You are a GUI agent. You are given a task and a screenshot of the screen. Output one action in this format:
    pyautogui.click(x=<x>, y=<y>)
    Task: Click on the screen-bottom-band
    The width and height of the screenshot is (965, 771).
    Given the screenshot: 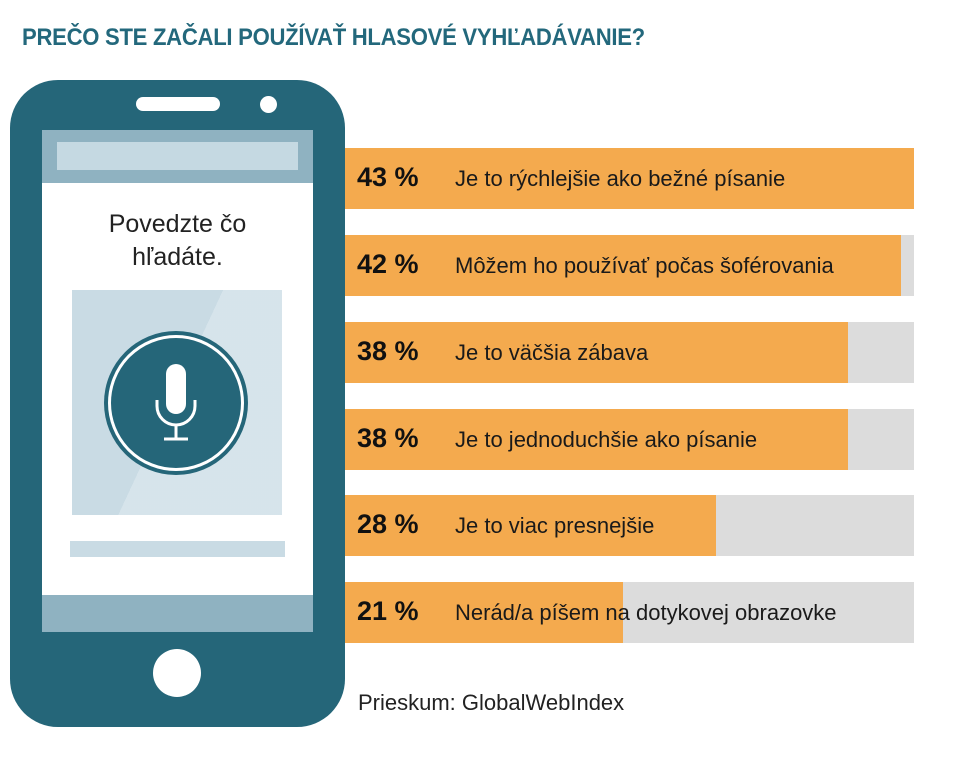 What is the action you would take?
    pyautogui.click(x=177, y=613)
    